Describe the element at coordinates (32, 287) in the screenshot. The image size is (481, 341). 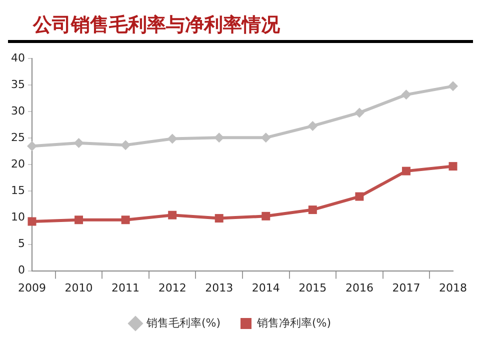
I see `x-tick-label: 2009` at that location.